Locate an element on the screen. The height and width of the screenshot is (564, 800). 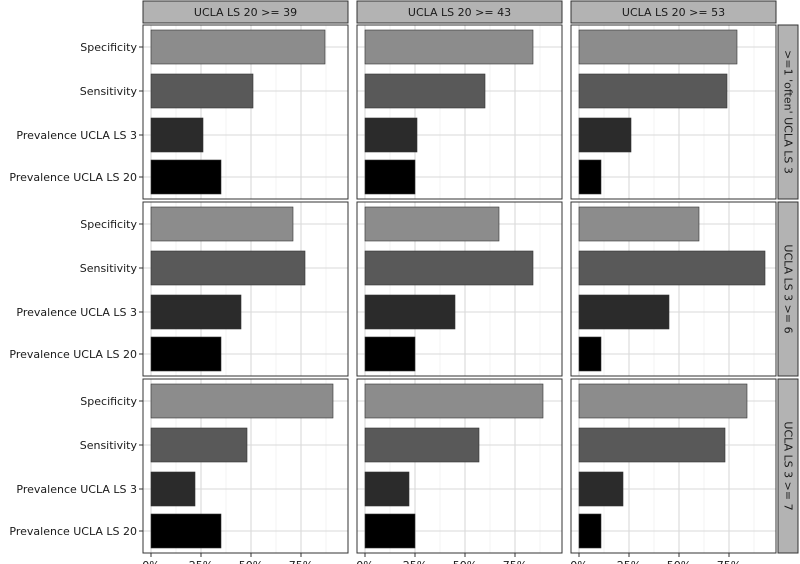
row-strip-3: UCLA LS 3 >= 7 is located at coordinates (788, 466).